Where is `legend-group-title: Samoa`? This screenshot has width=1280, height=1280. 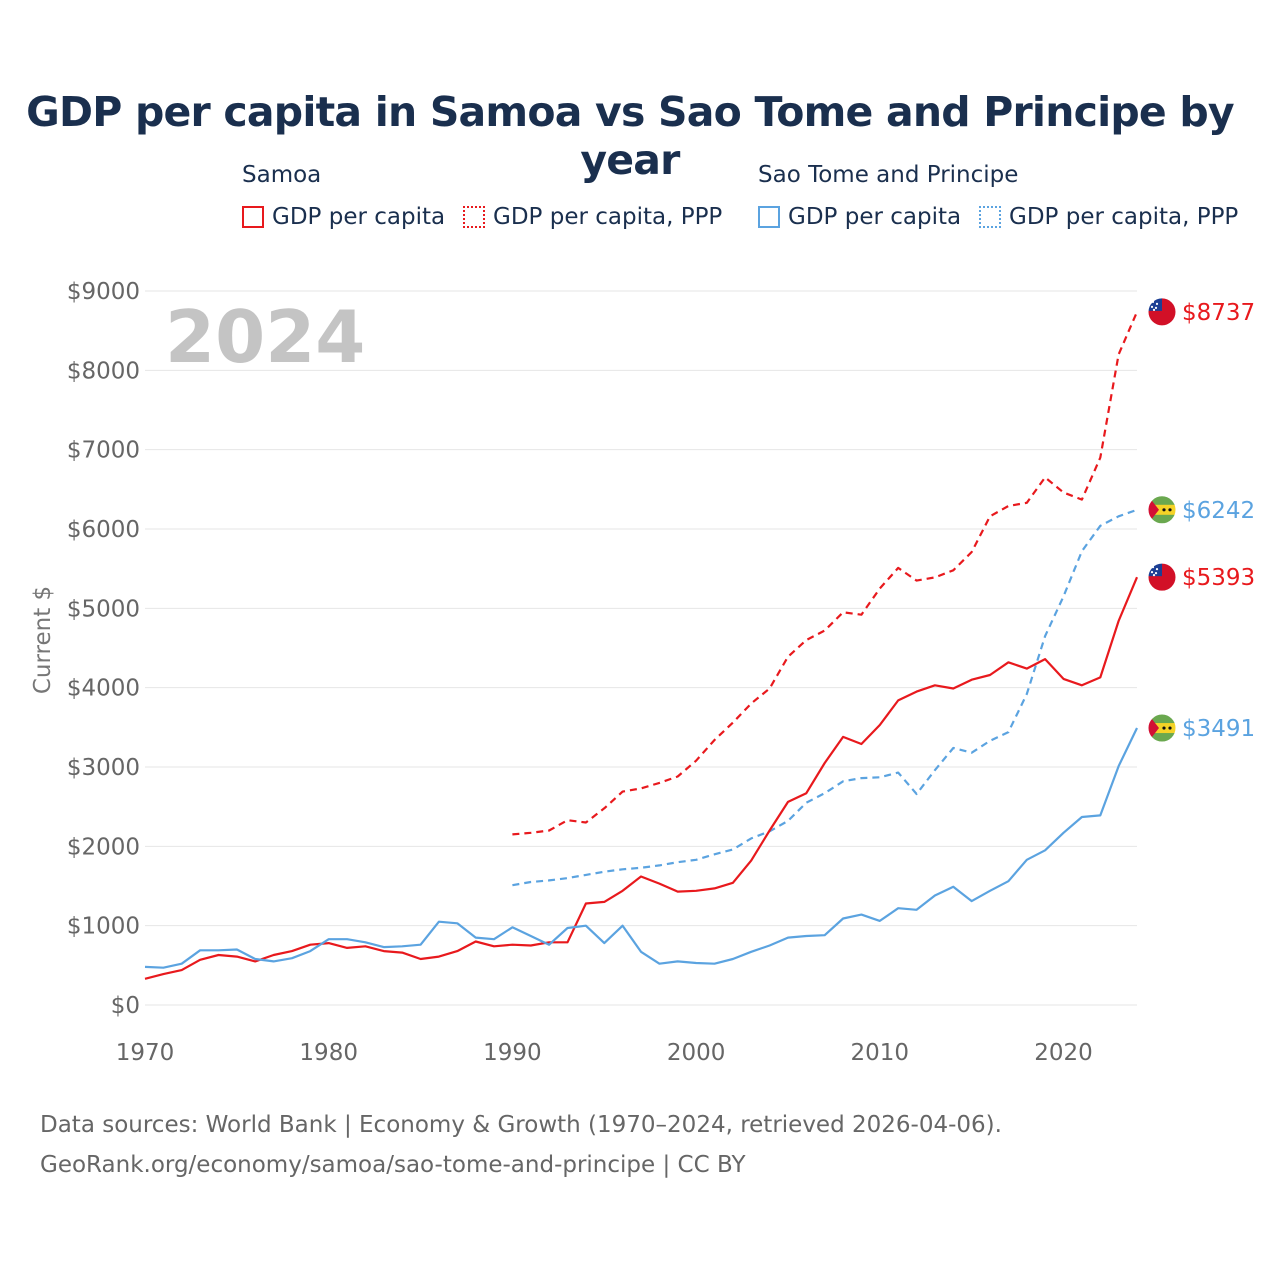
legend-group-title: Samoa is located at coordinates (282, 175).